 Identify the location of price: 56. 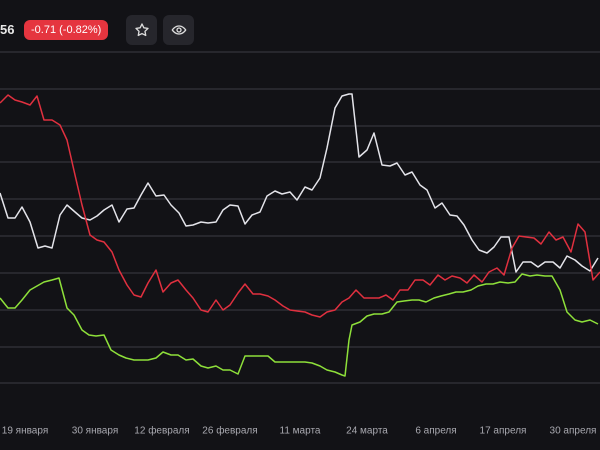
(7, 29).